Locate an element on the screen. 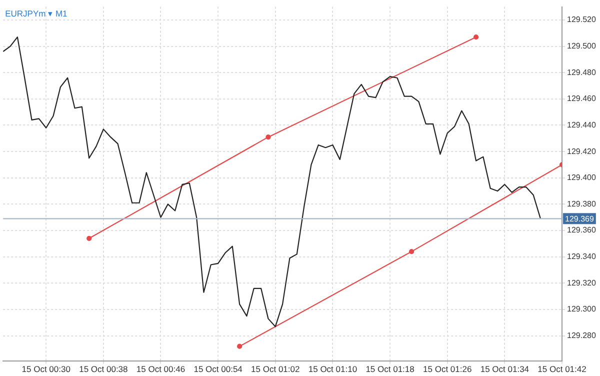  x-tick-label: 15 Oct 01:34 is located at coordinates (505, 369).